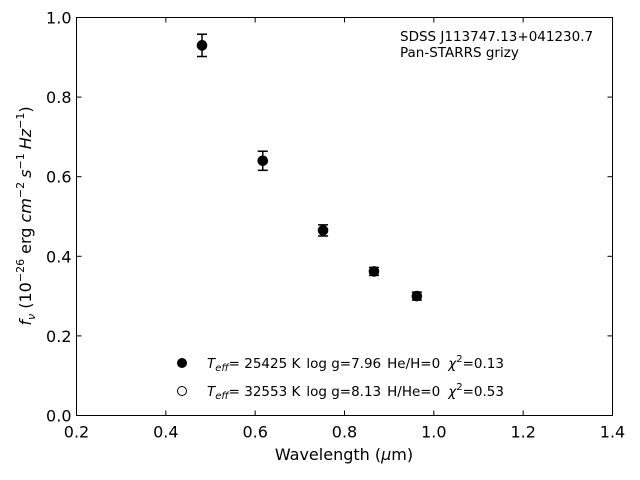 The image size is (640, 480). What do you see at coordinates (20, 270) in the screenshot?
I see `y-label-exp1: −26` at bounding box center [20, 270].